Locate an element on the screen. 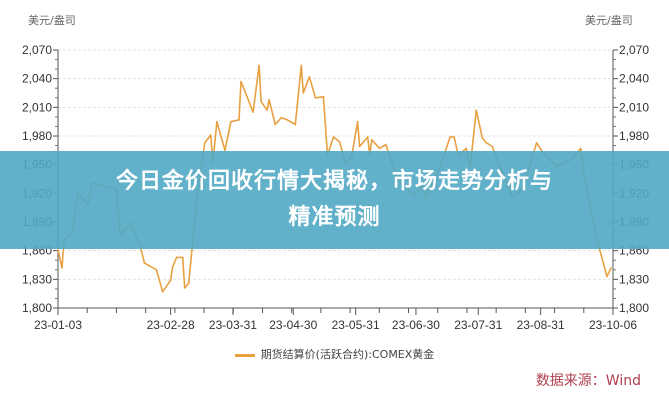 The height and width of the screenshot is (400, 669). legend-swatch is located at coordinates (244, 355).